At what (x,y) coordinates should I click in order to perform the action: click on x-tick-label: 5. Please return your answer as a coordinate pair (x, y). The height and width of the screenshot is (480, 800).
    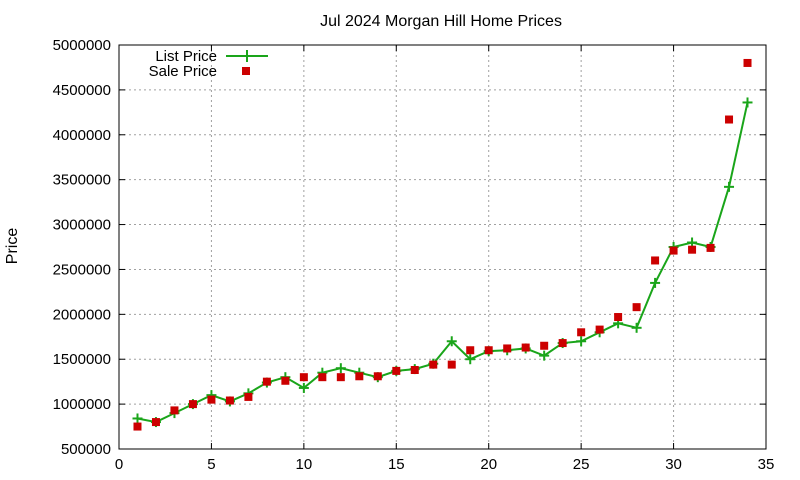
    Looking at the image, I should click on (211, 464).